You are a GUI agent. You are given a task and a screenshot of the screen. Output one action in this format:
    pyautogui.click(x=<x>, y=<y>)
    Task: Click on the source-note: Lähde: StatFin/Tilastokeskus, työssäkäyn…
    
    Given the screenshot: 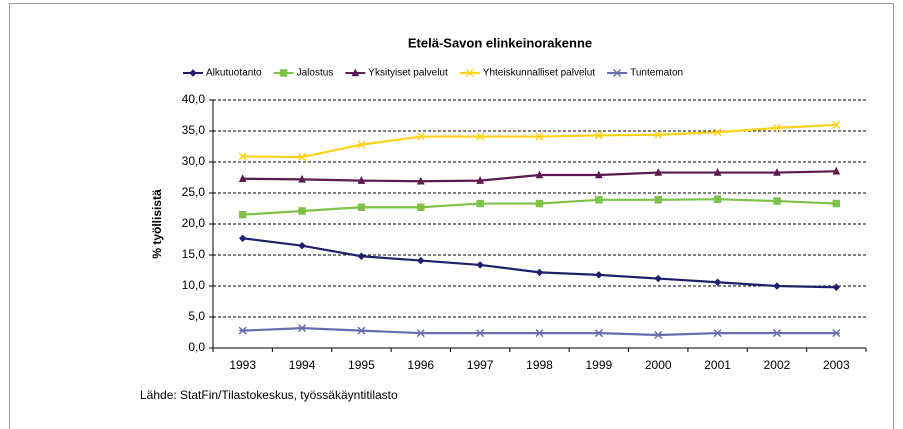 What is the action you would take?
    pyautogui.click(x=269, y=395)
    